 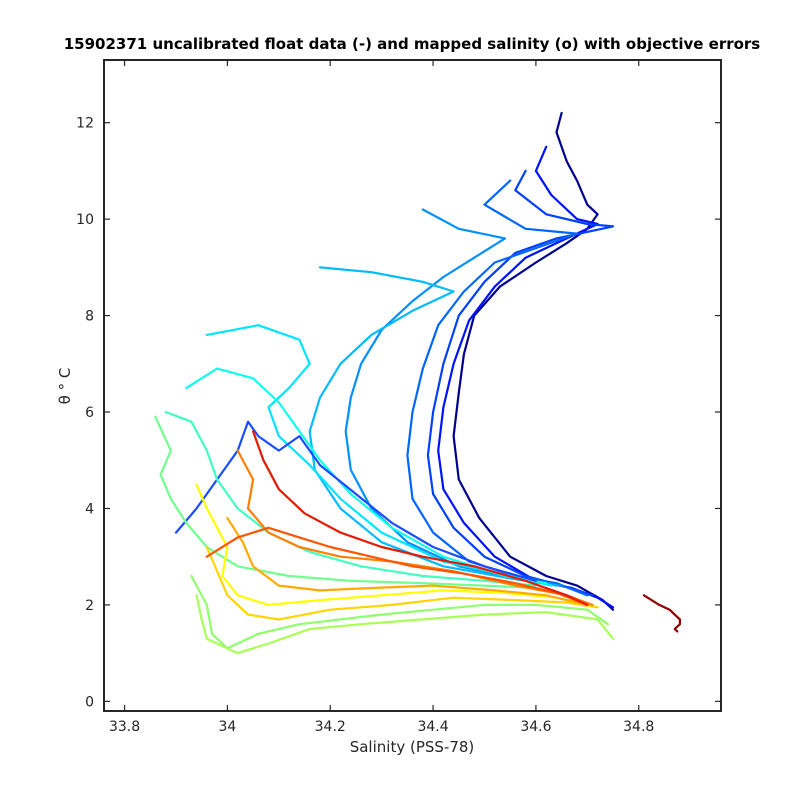 I want to click on y-tick-label: 8, so click(x=89, y=317).